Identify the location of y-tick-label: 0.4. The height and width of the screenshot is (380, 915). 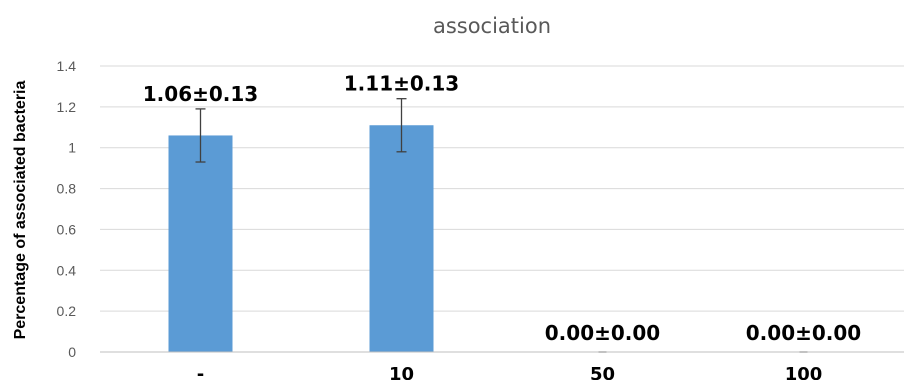
(67, 270).